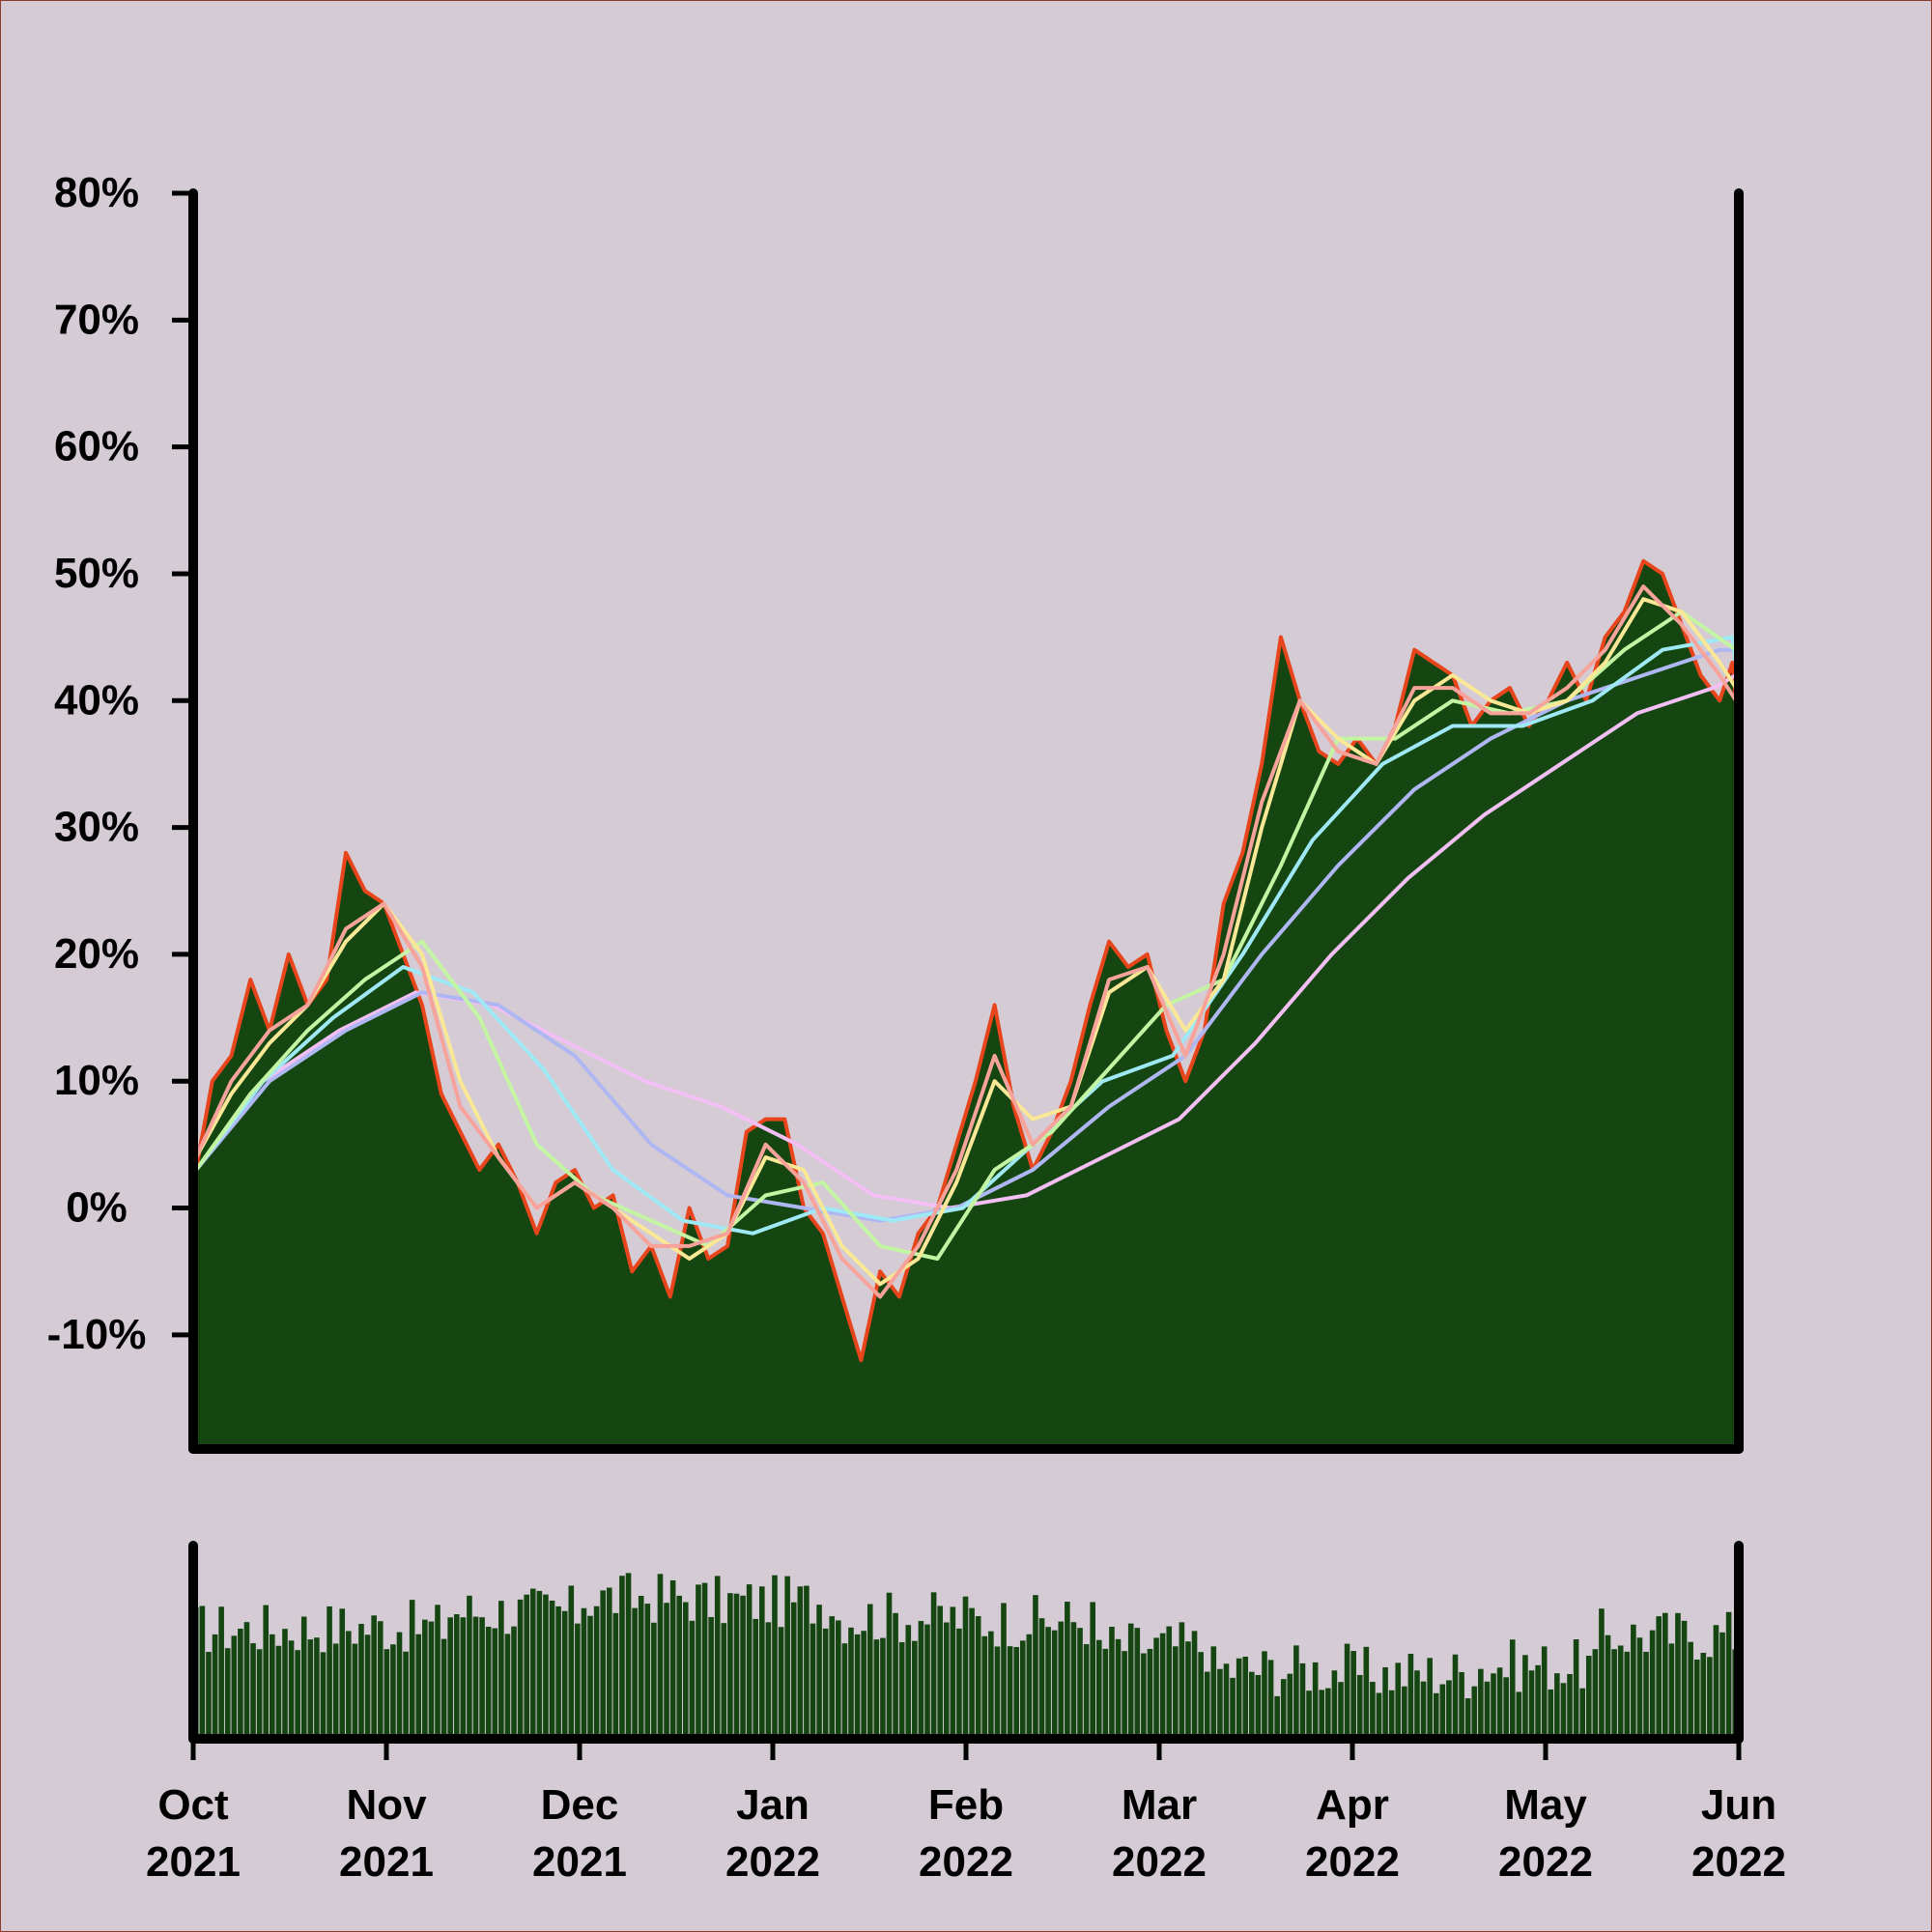  Describe the element at coordinates (96, 827) in the screenshot. I see `y-tick-label: 30%` at that location.